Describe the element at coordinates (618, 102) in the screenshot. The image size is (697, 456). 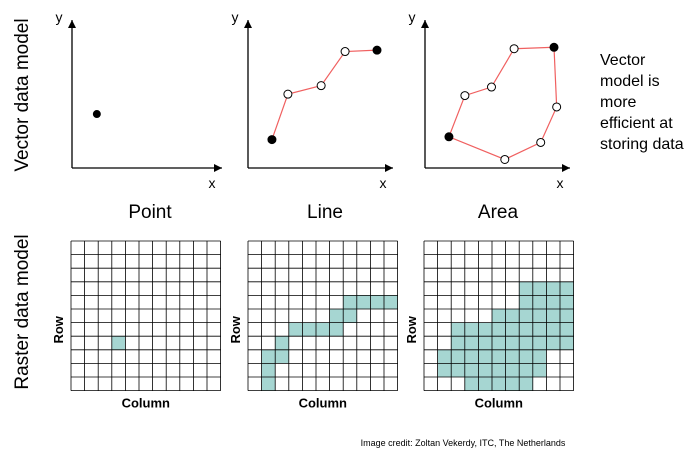
I see `note-line: more` at that location.